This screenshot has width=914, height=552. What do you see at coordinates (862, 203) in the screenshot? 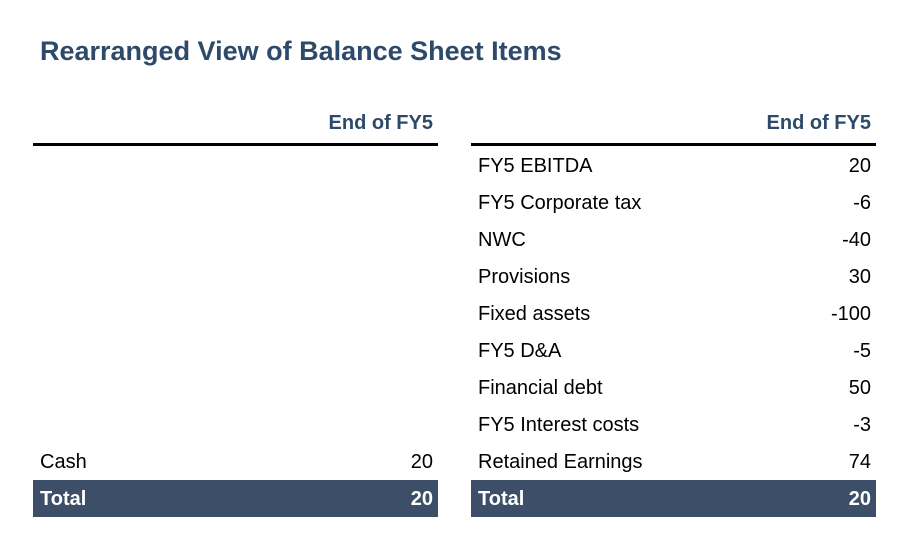
I see `row-value: -6` at bounding box center [862, 203].